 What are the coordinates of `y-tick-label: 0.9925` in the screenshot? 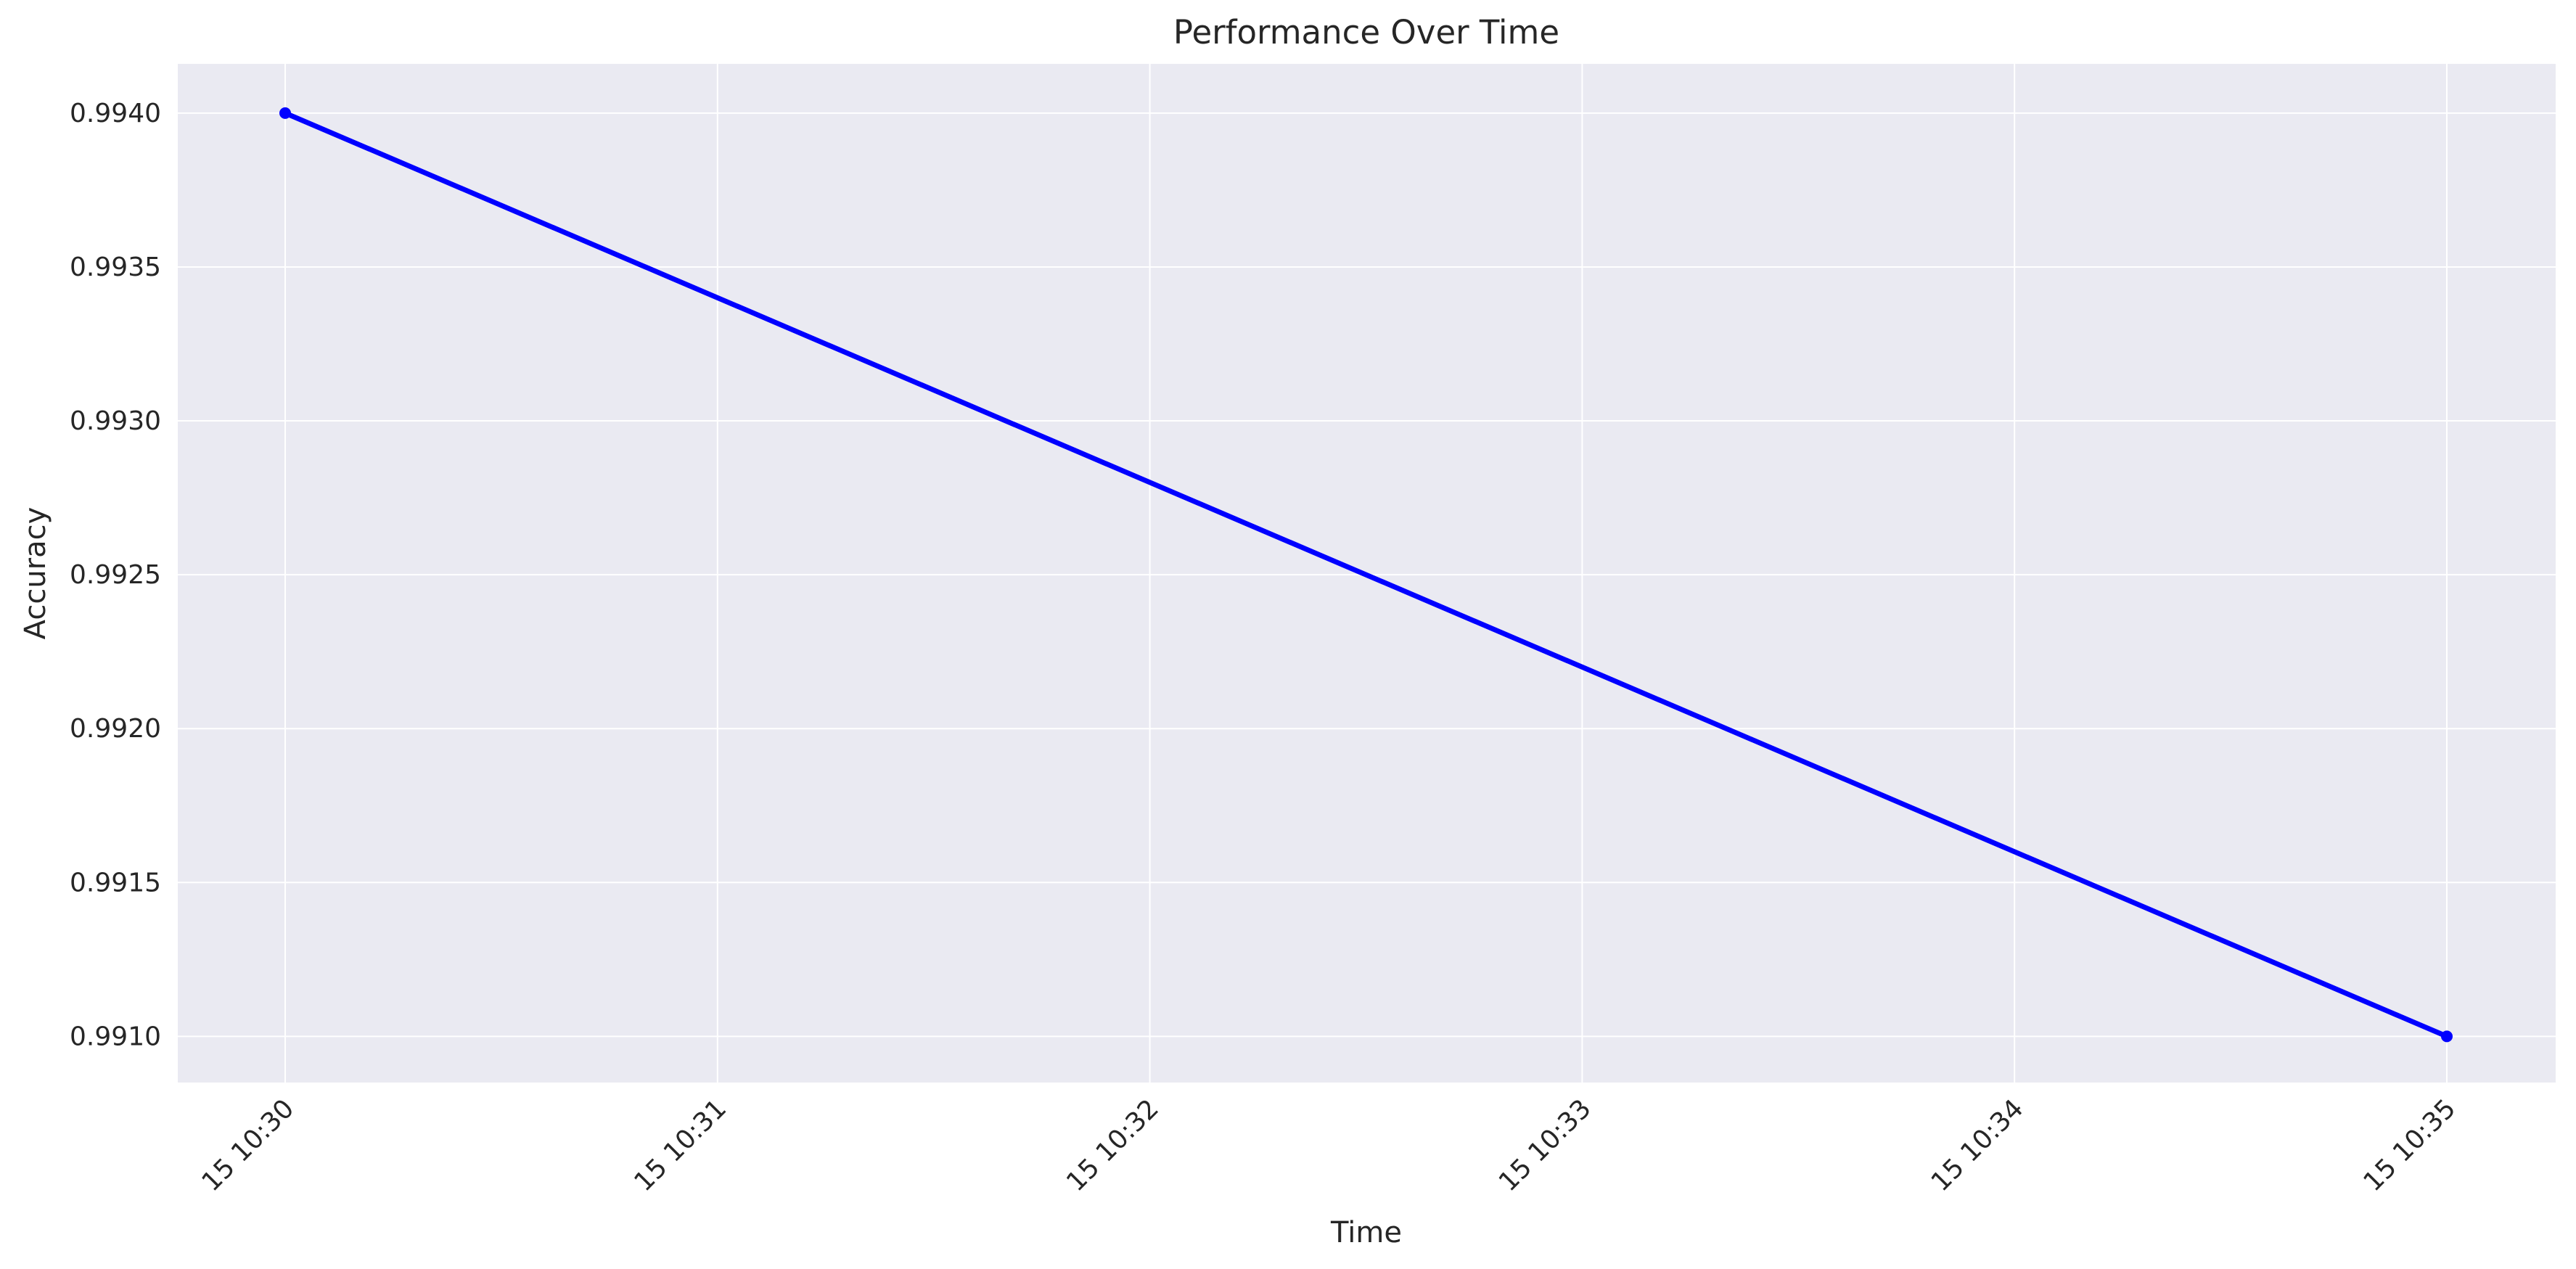 It's located at (115, 575).